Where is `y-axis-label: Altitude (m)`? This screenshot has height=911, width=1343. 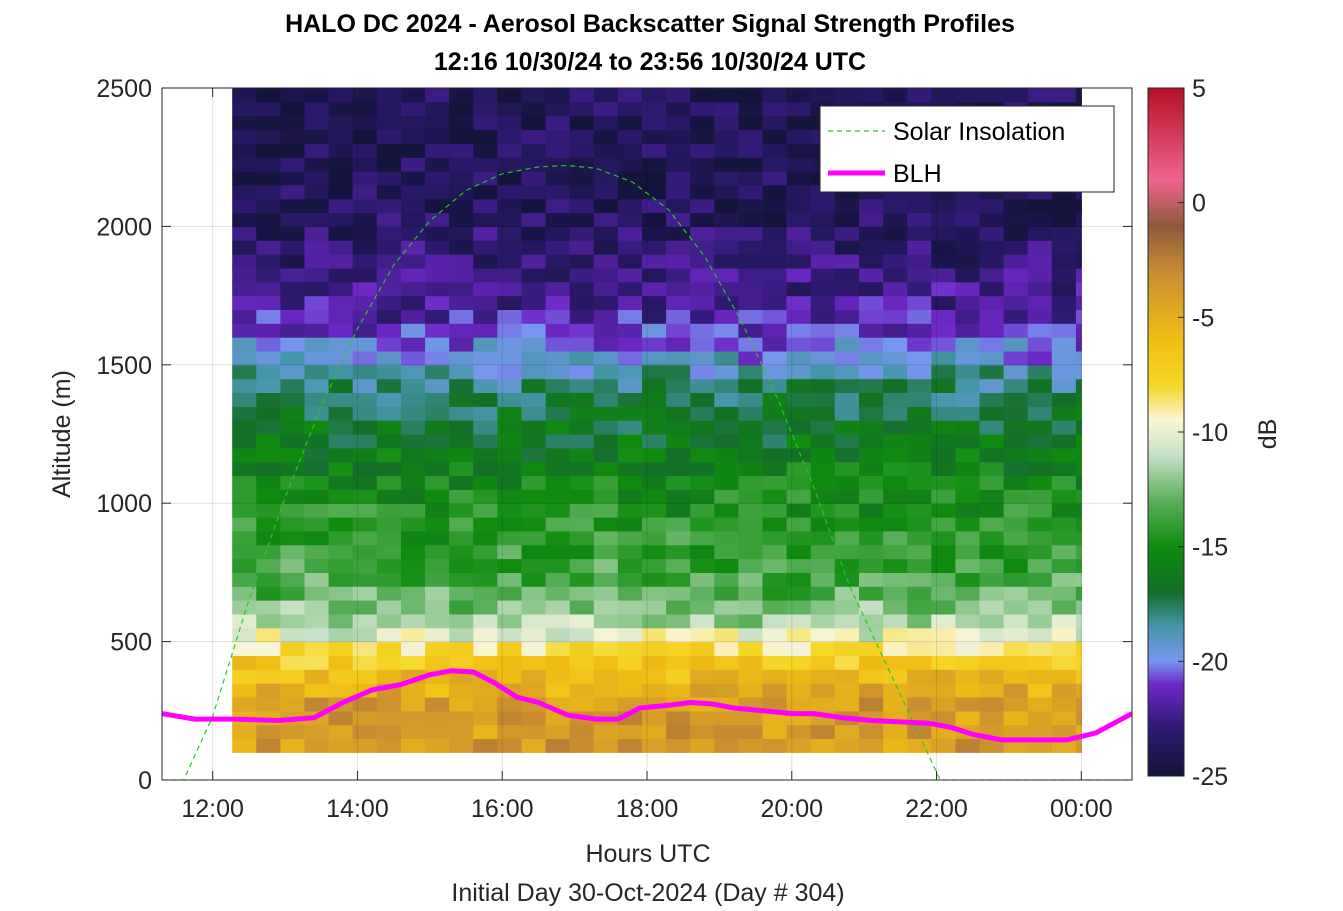 y-axis-label: Altitude (m) is located at coordinates (62, 434).